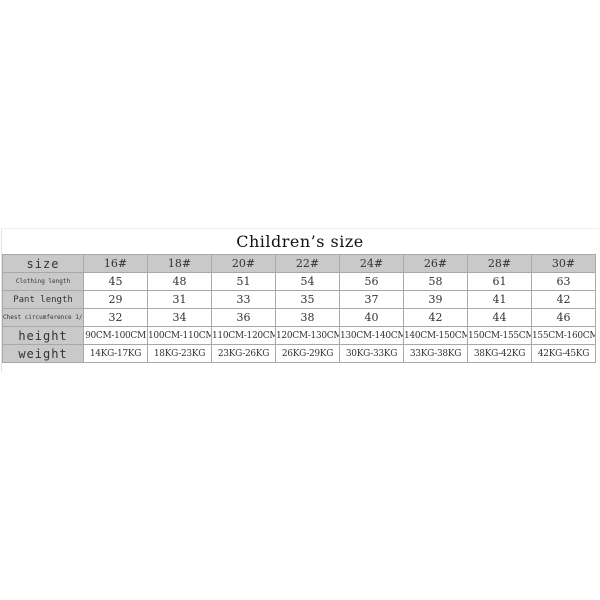 The height and width of the screenshot is (600, 600). I want to click on row-label: Chest circumference 1/2, so click(43, 317).